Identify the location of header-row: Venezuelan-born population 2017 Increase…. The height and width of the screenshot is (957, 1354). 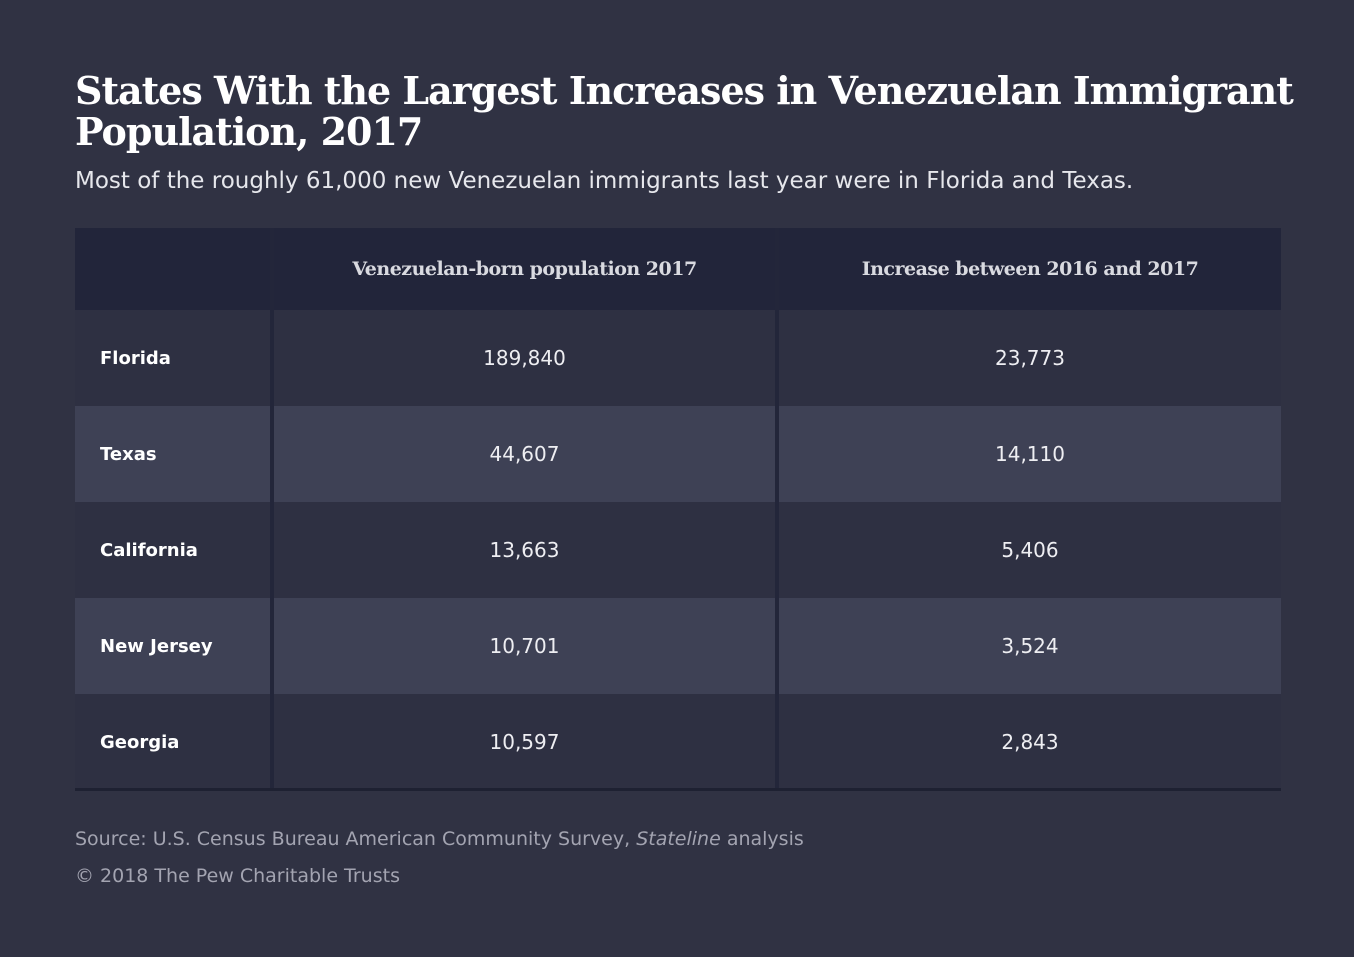
(678, 269).